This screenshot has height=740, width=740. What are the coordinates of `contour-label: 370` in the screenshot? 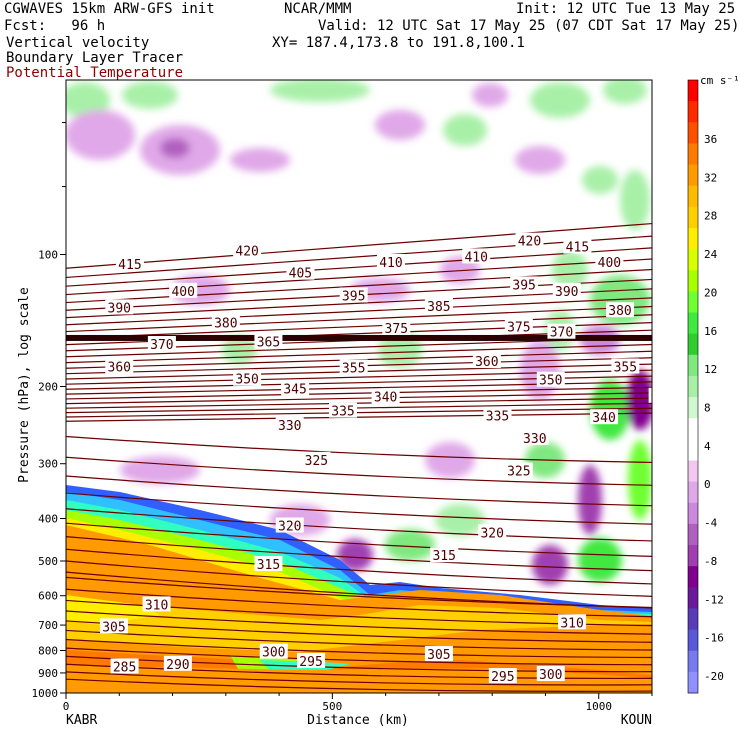 It's located at (561, 333).